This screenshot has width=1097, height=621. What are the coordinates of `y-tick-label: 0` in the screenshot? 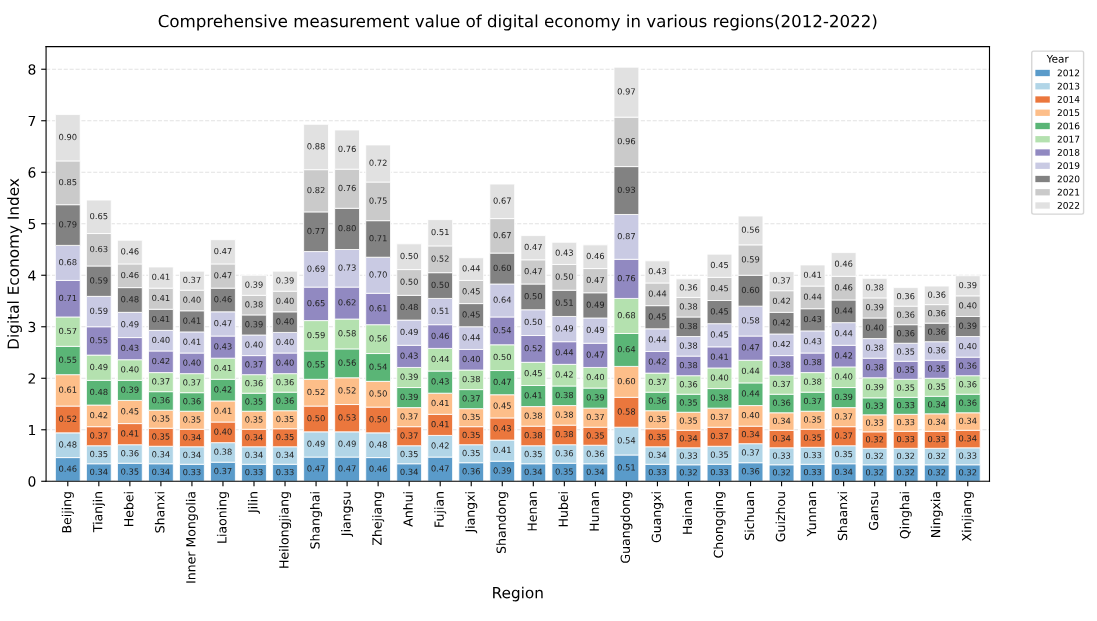 It's located at (32, 481).